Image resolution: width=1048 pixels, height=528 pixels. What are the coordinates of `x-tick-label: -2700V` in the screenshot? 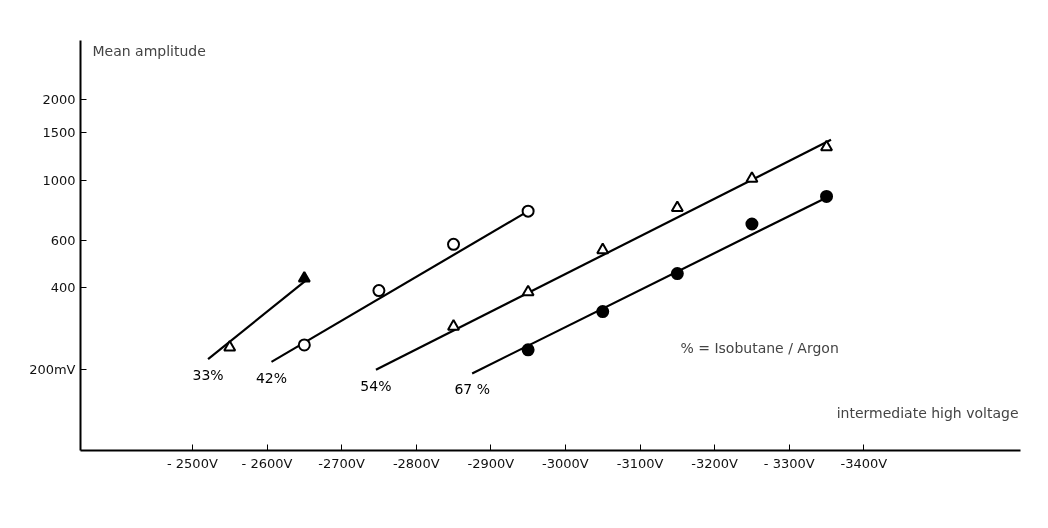 It's located at (342, 463).